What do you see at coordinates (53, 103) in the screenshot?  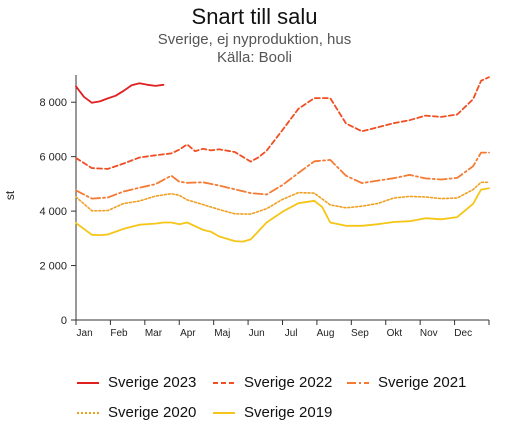 I see `y-tick-label: 8 000` at bounding box center [53, 103].